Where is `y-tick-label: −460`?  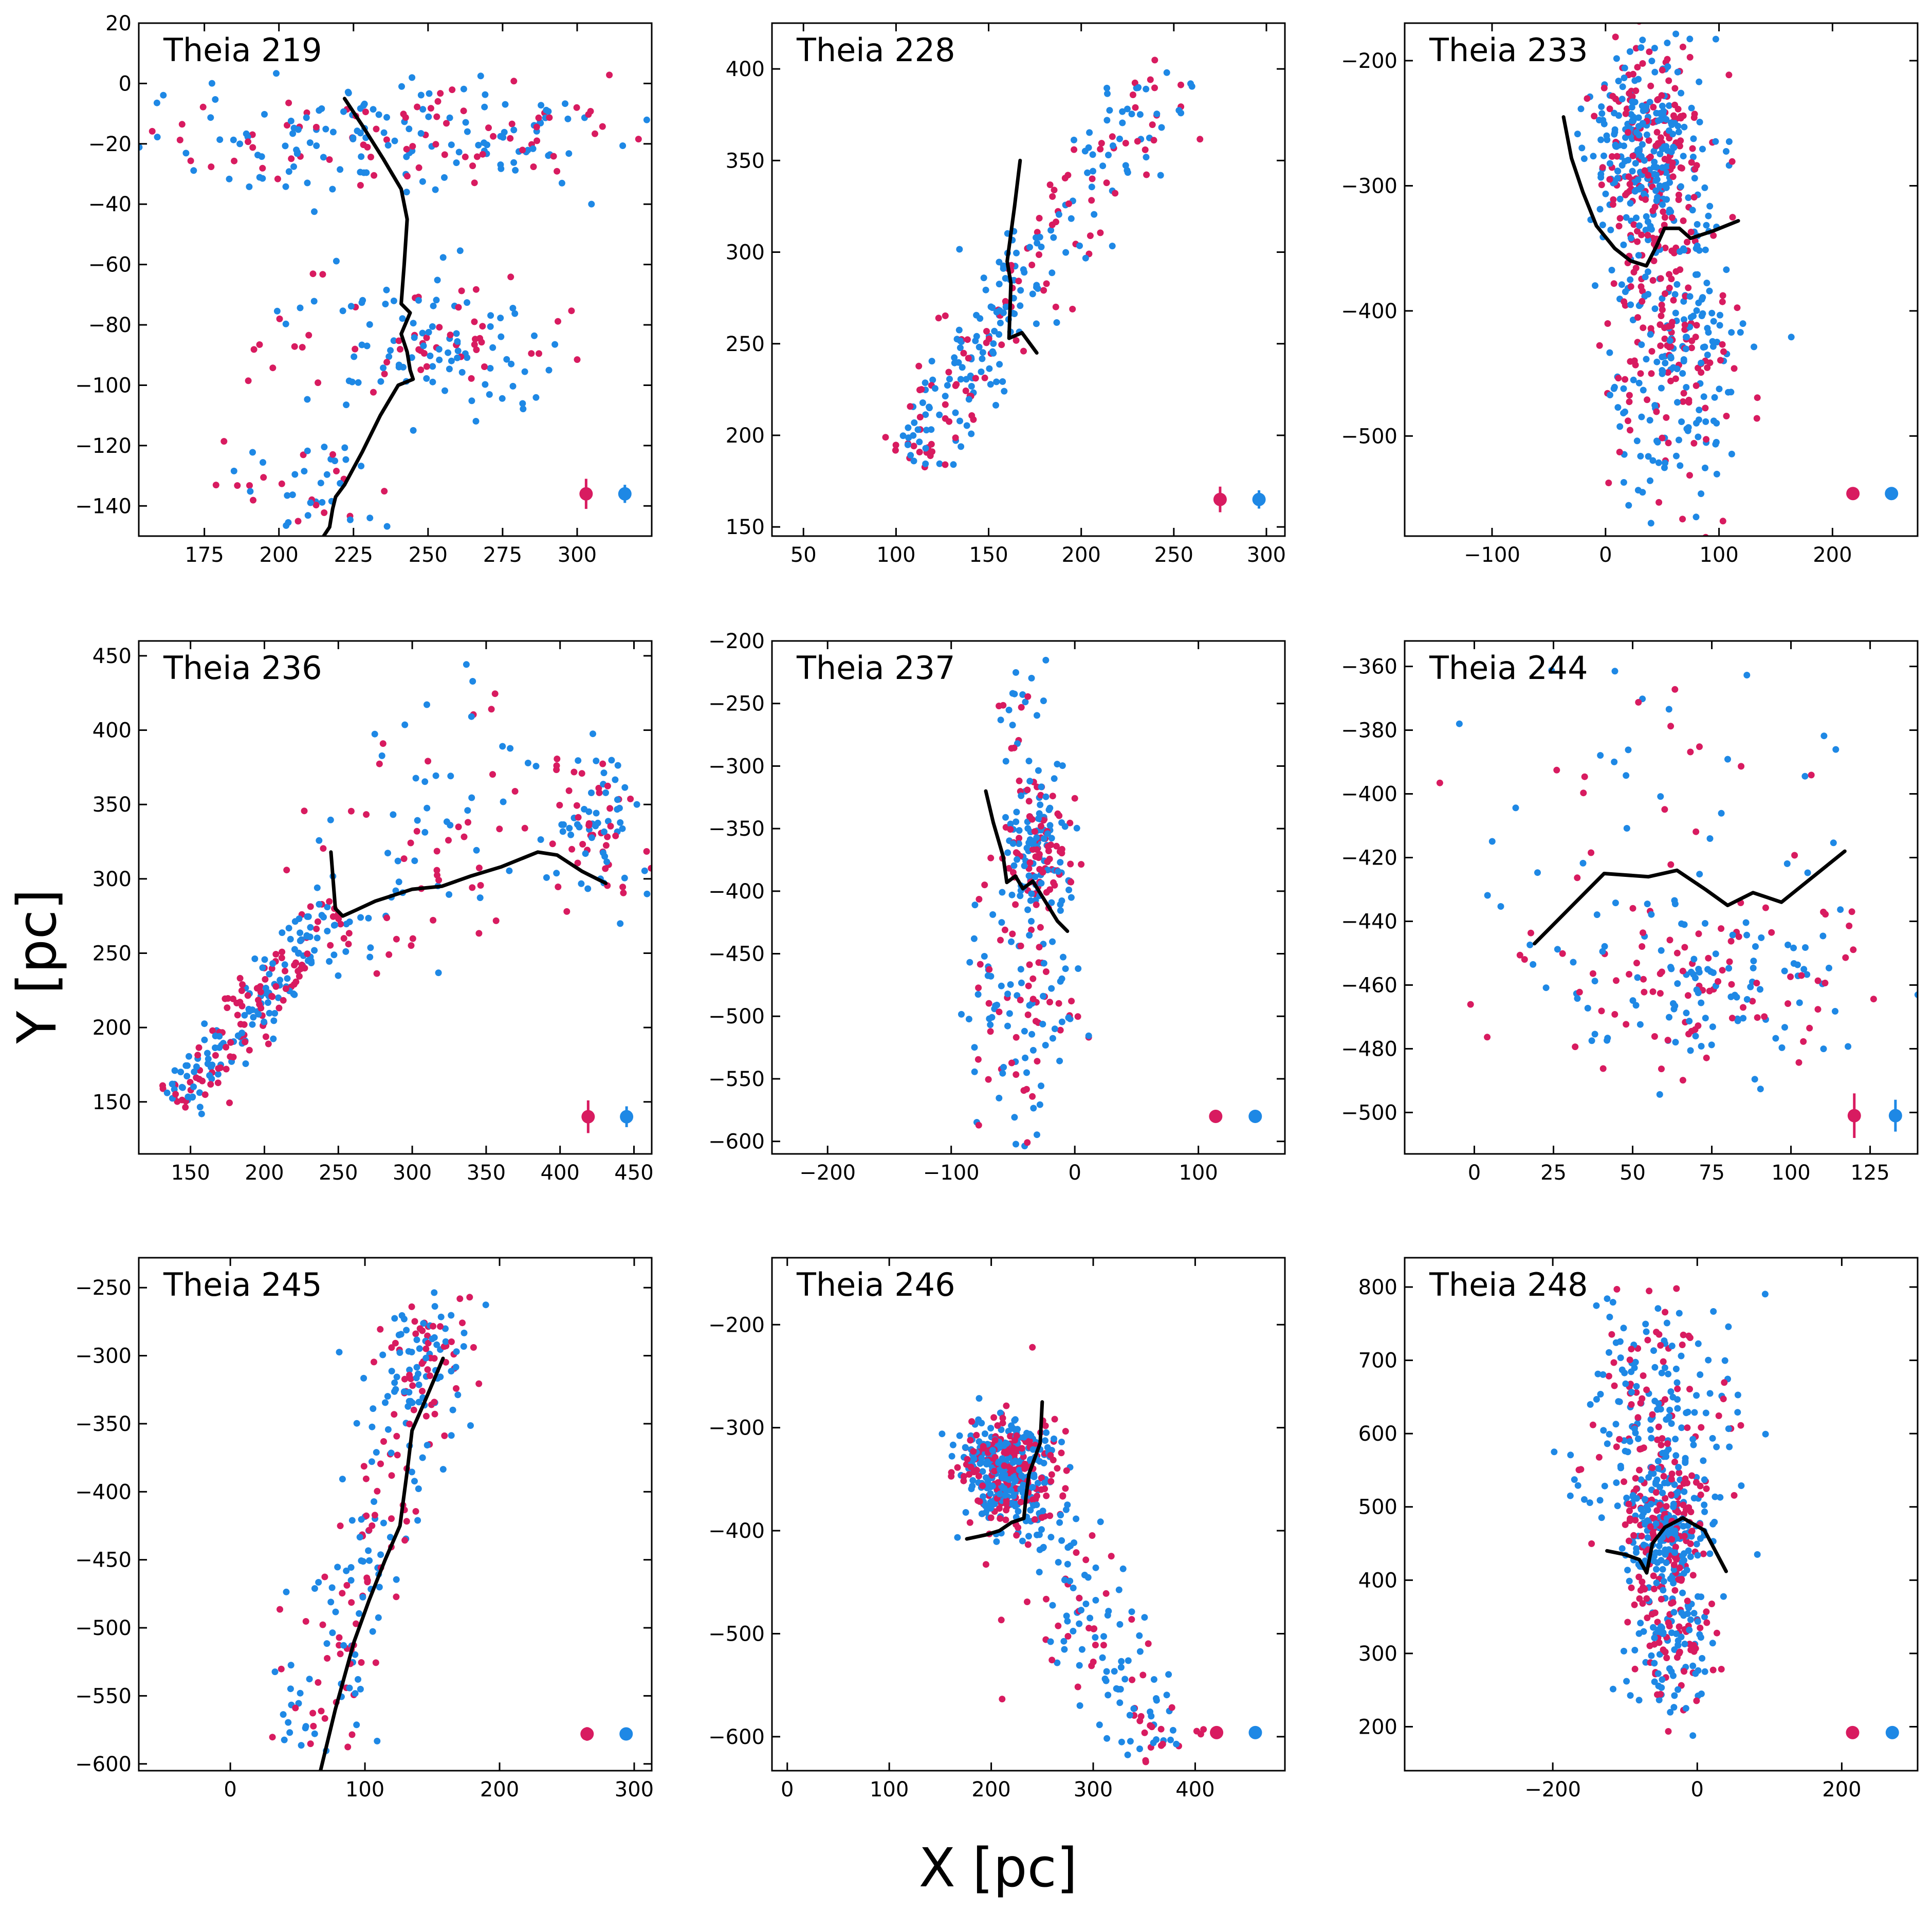 y-tick-label: −460 is located at coordinates (1369, 985).